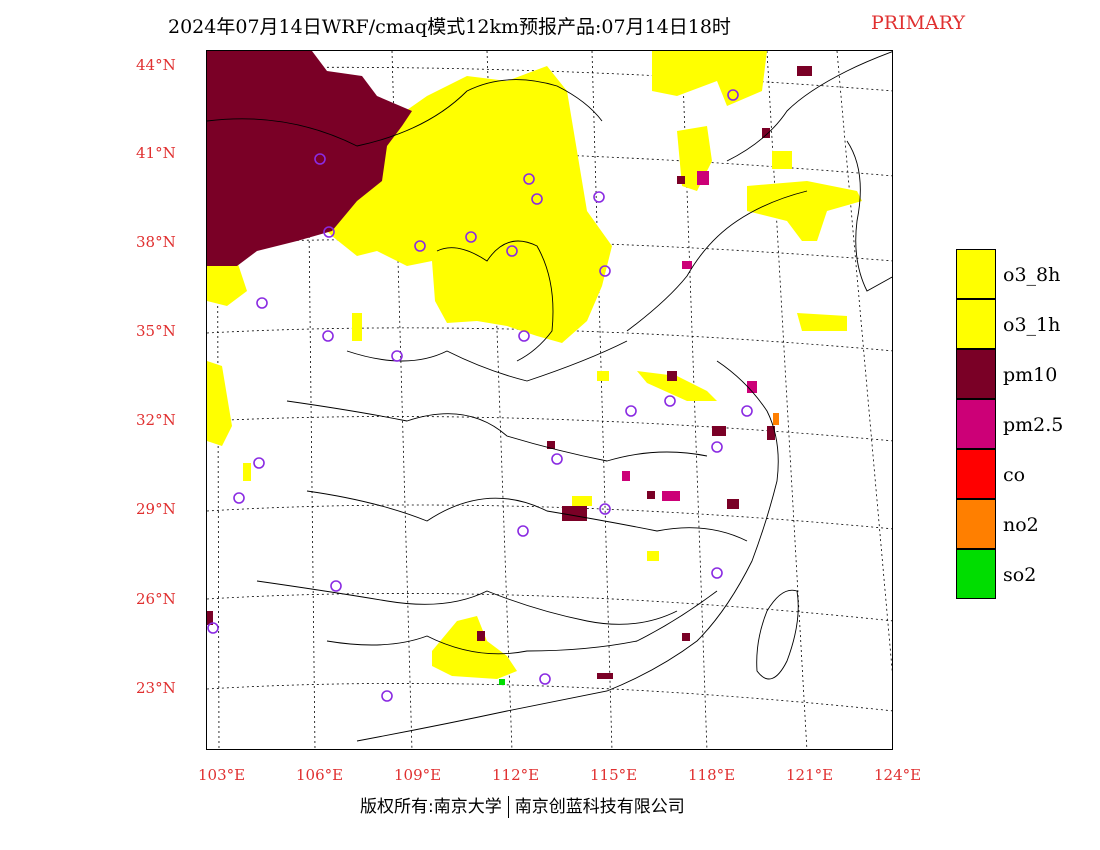 Image resolution: width=1100 pixels, height=850 pixels. What do you see at coordinates (227, 283) in the screenshot?
I see `o3-region-west` at bounding box center [227, 283].